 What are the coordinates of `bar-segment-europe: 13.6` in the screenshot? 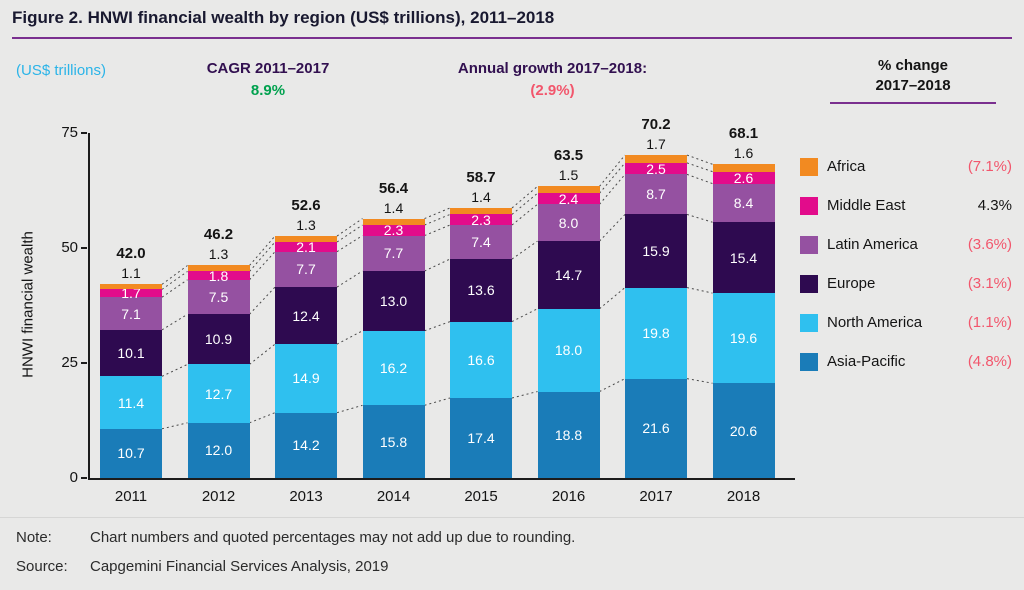 It's located at (481, 290).